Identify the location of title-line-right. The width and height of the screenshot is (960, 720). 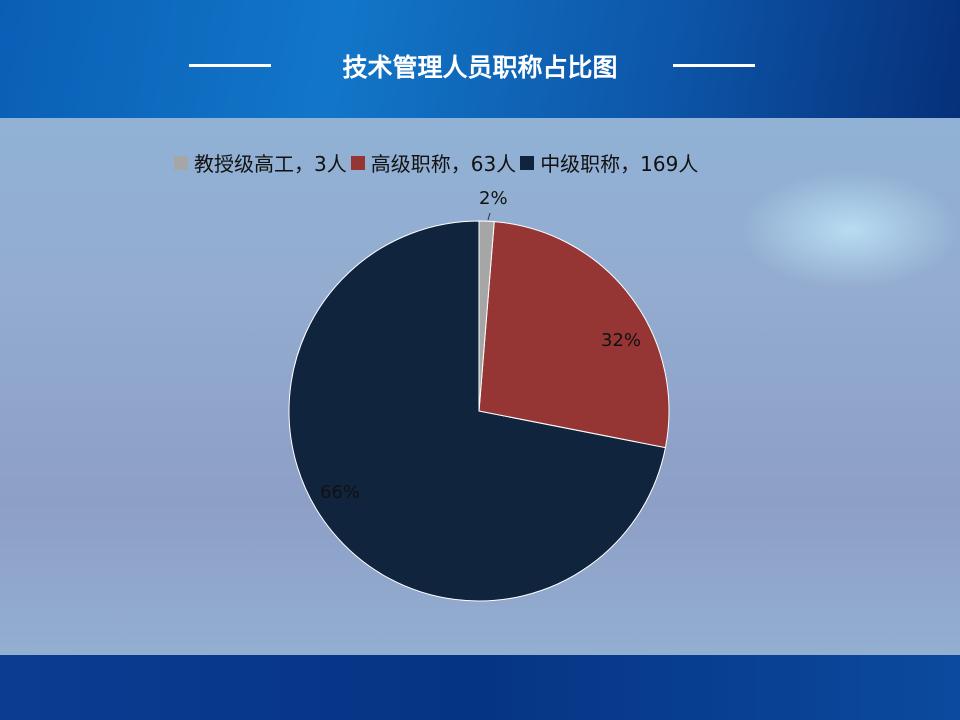
(714, 65).